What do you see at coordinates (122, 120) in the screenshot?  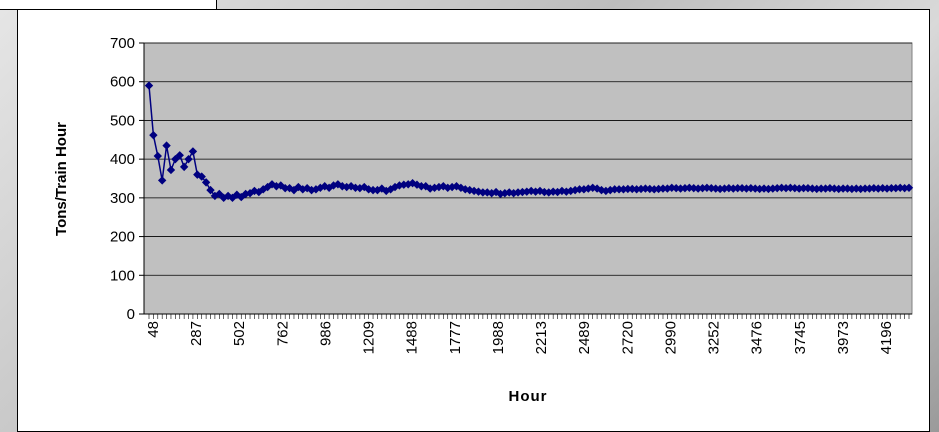 I see `y-tick-label: 500` at bounding box center [122, 120].